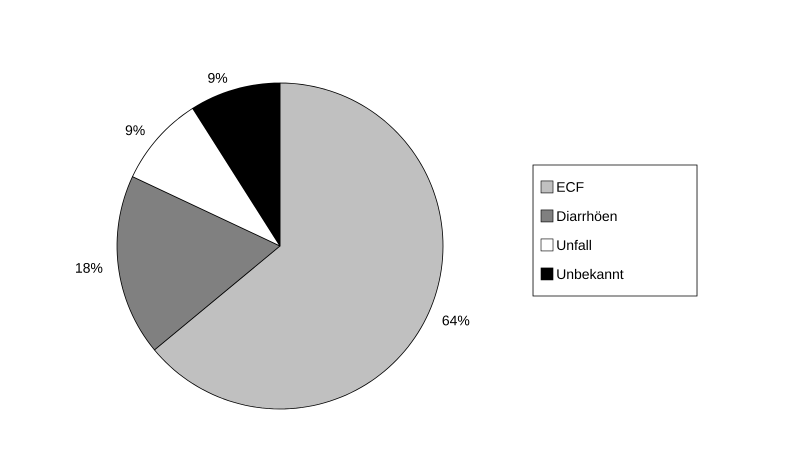  I want to click on data-label: 64%, so click(456, 321).